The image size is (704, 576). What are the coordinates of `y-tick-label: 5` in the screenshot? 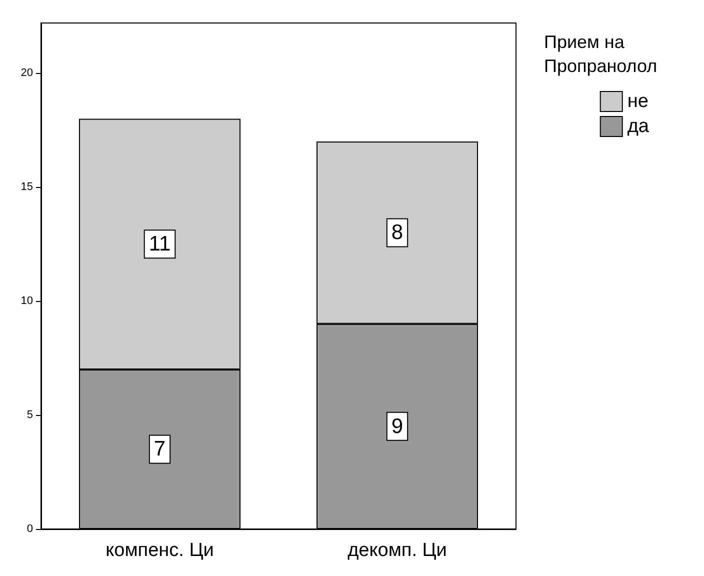 It's located at (29, 415).